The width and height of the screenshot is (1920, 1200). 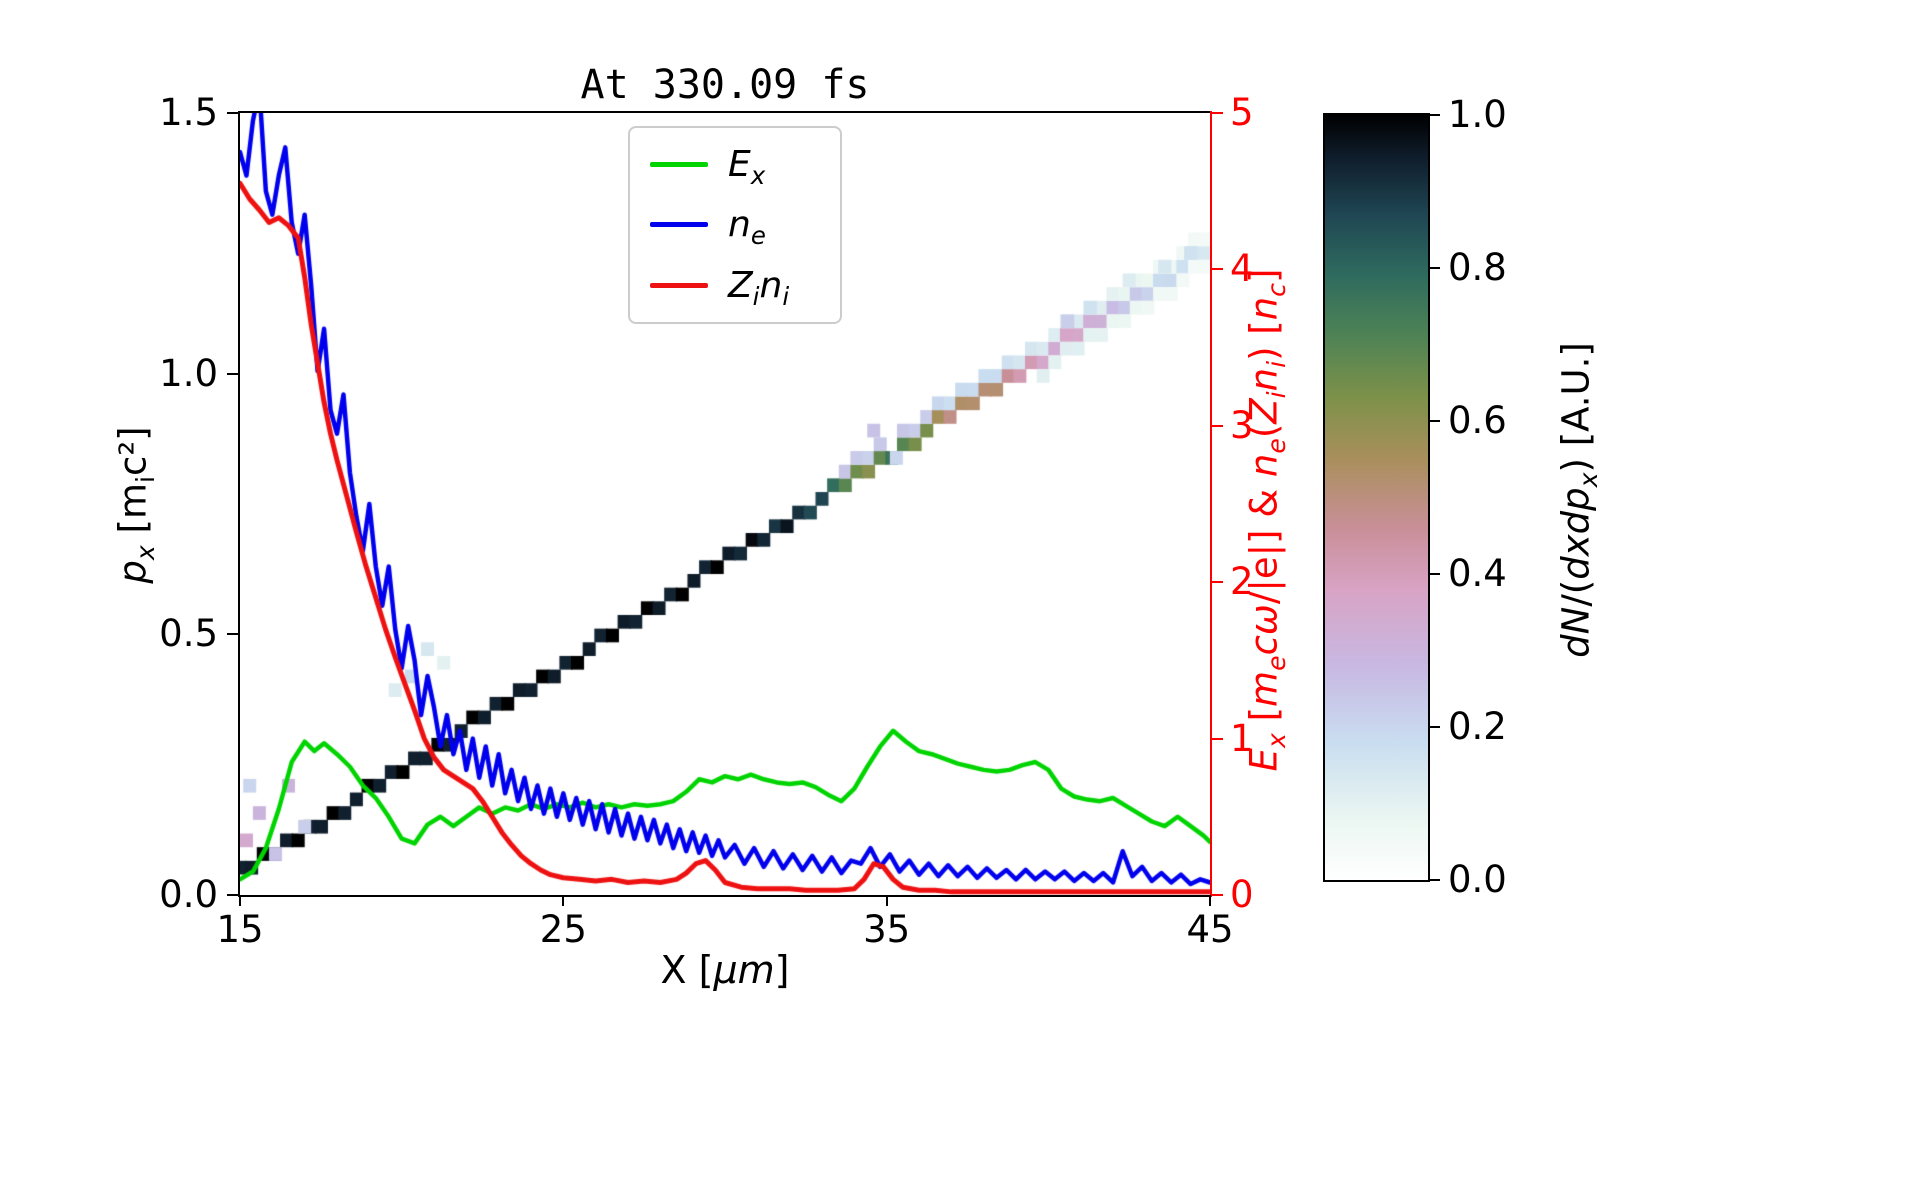 What do you see at coordinates (679, 164) in the screenshot?
I see `legend-swatch-ex` at bounding box center [679, 164].